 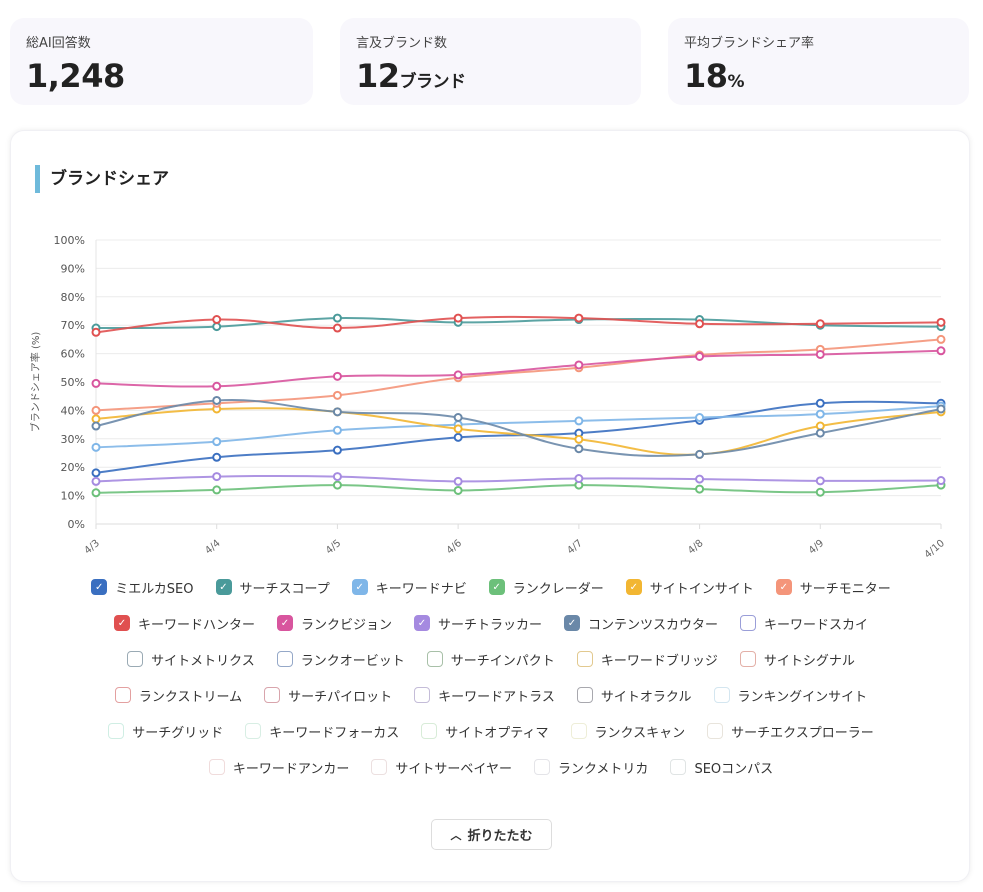 I want to click on legend-item: ✓ サーチモニター, so click(x=833, y=587).